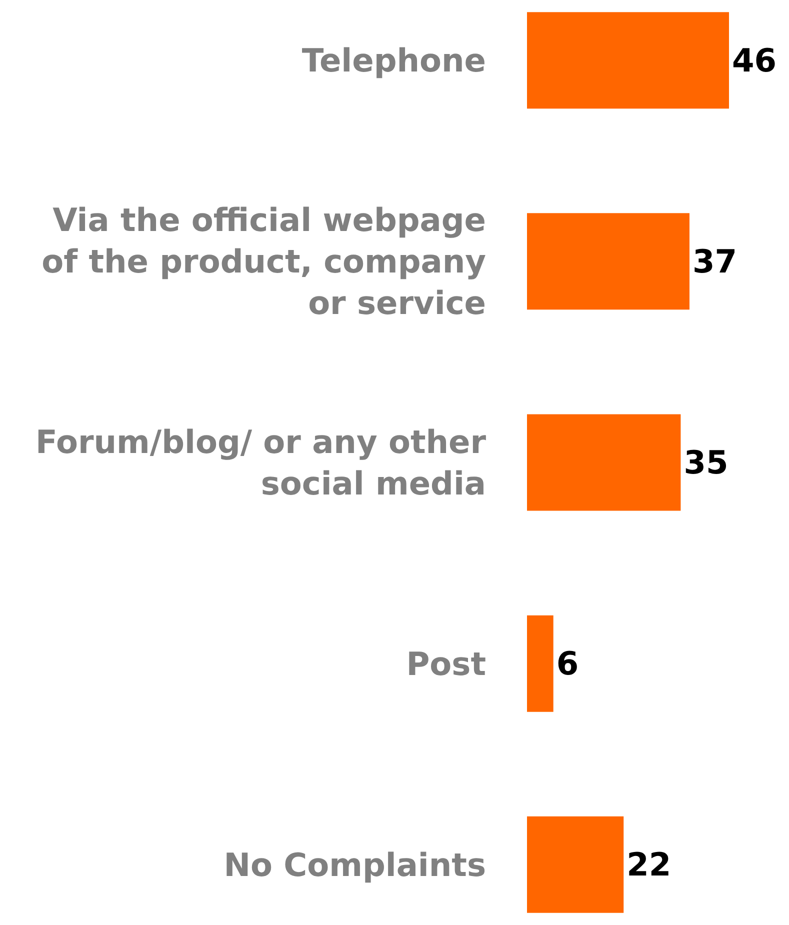  Describe the element at coordinates (754, 60) in the screenshot. I see `data-label: 46` at that location.